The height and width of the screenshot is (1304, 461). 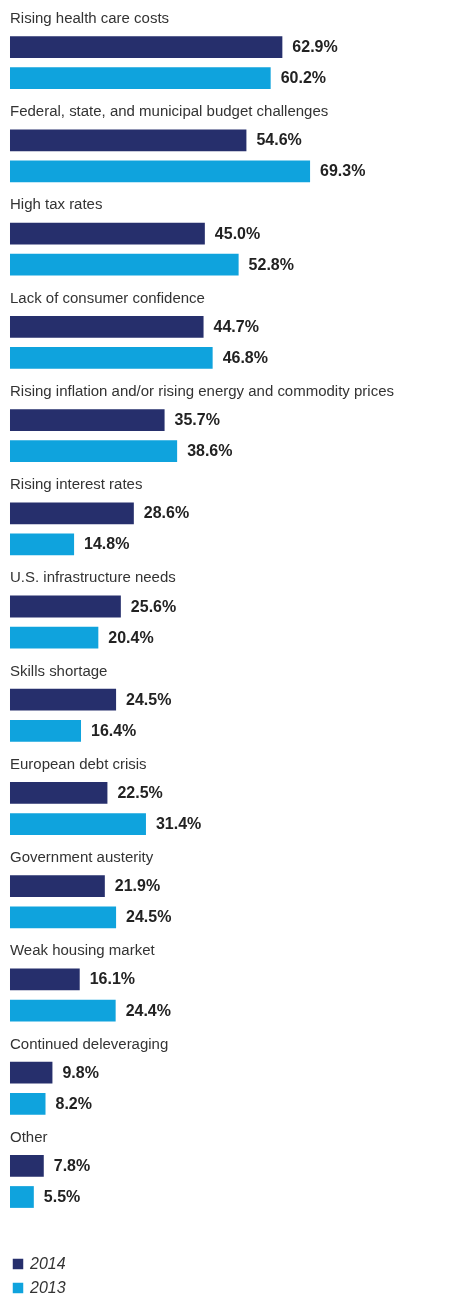 What do you see at coordinates (169, 111) in the screenshot?
I see `y-tick-label: Federal, state, and municipal budget challenges` at bounding box center [169, 111].